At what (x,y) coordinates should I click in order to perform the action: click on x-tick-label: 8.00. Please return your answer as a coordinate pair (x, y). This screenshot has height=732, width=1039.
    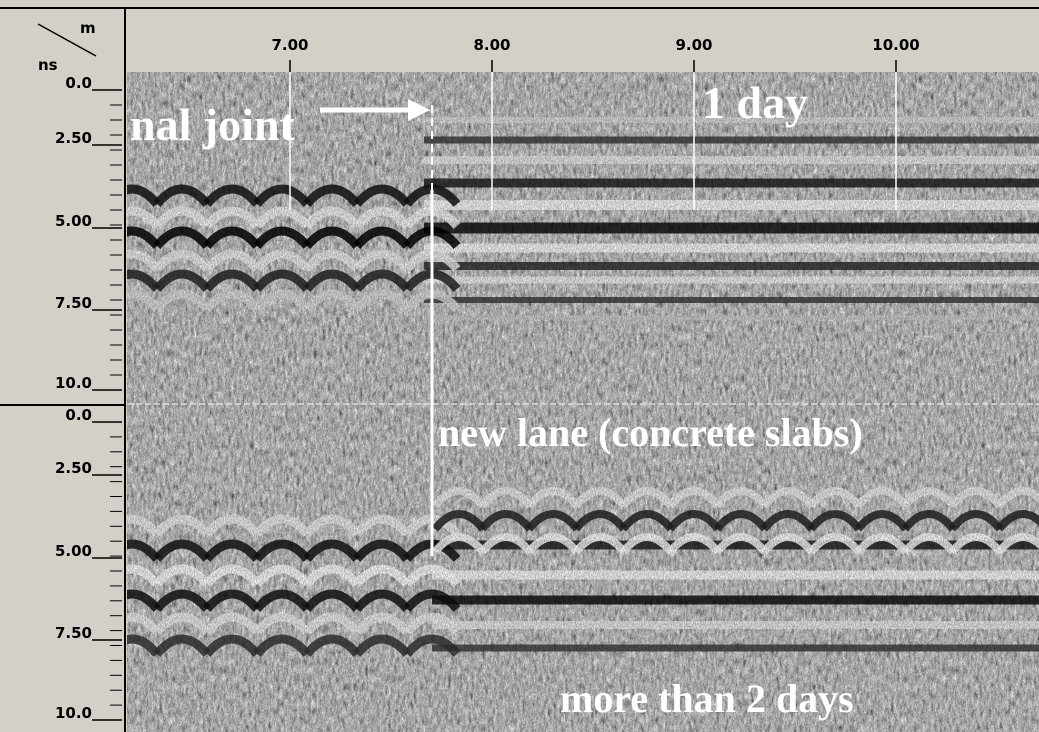
    Looking at the image, I should click on (491, 45).